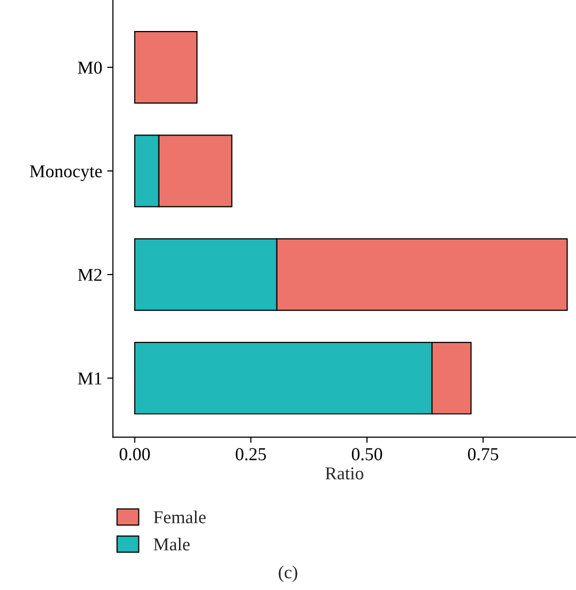  What do you see at coordinates (135, 454) in the screenshot?
I see `x-tick-label: 0.00` at bounding box center [135, 454].